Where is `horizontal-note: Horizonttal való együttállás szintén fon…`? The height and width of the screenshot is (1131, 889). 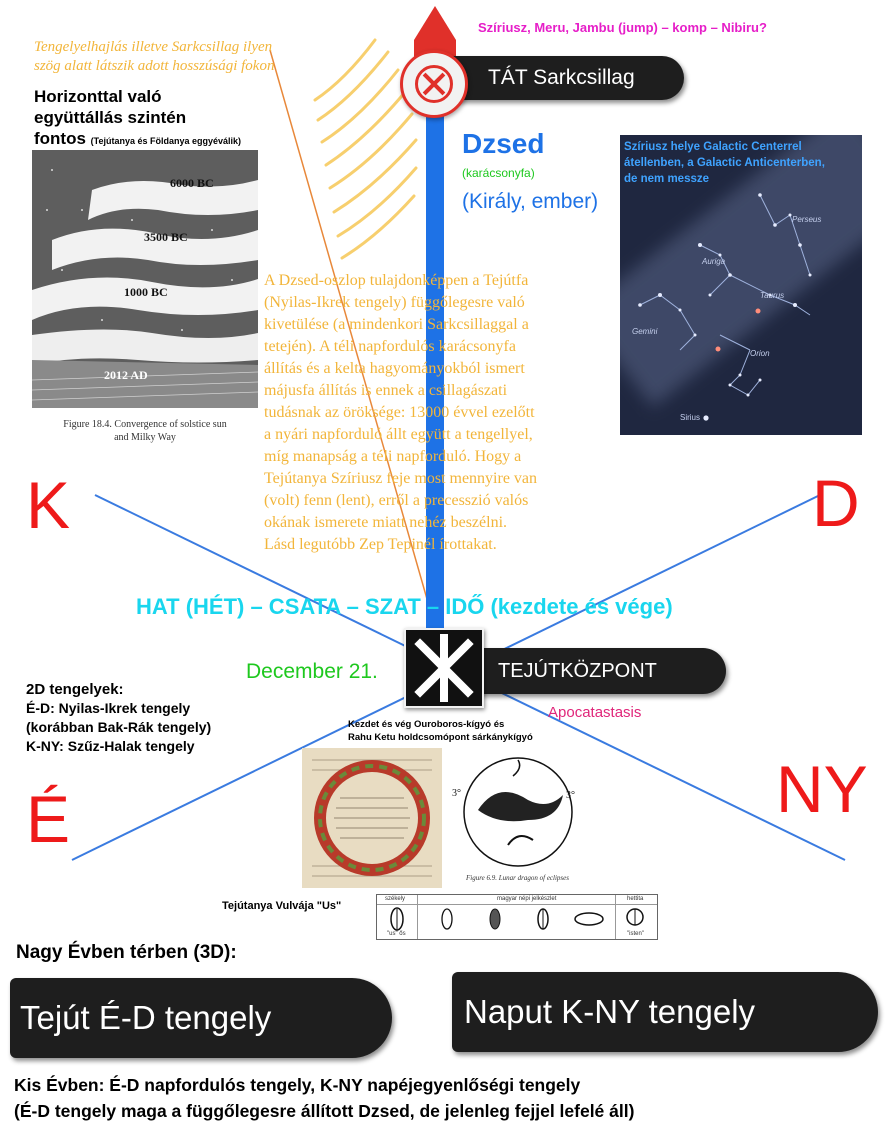 horizontal-note: Horizonttal való együttállás szintén fon… is located at coordinates (137, 119).